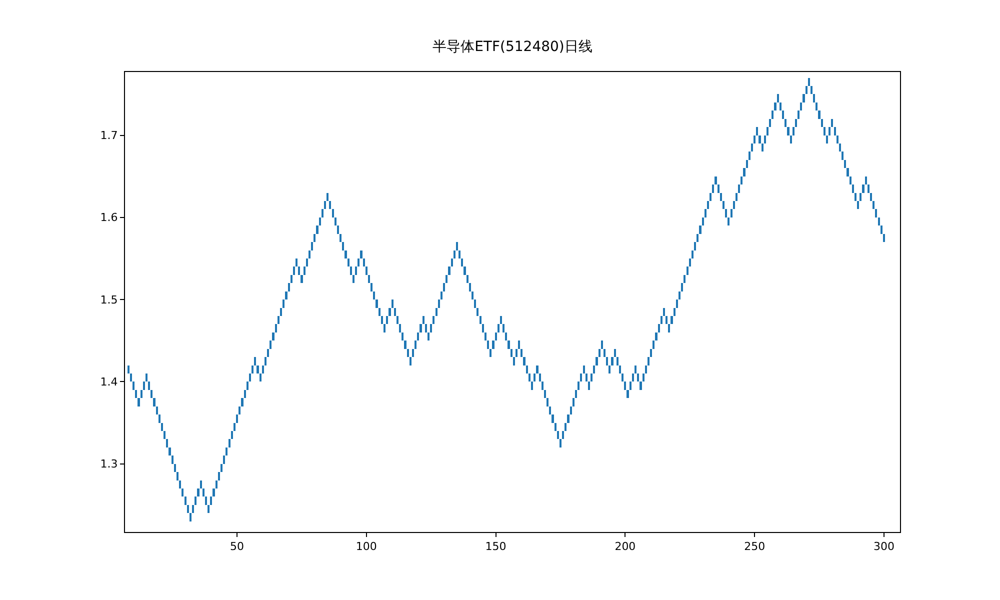  Describe the element at coordinates (495, 547) in the screenshot. I see `x-tick-label: 150` at that location.